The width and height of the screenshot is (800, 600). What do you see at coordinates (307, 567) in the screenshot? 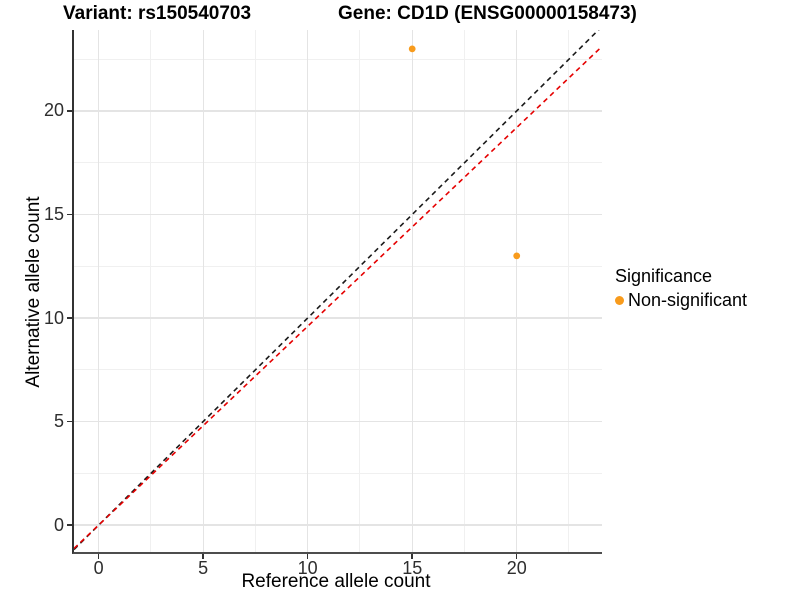
I see `x-tick-label: 10` at bounding box center [307, 567].